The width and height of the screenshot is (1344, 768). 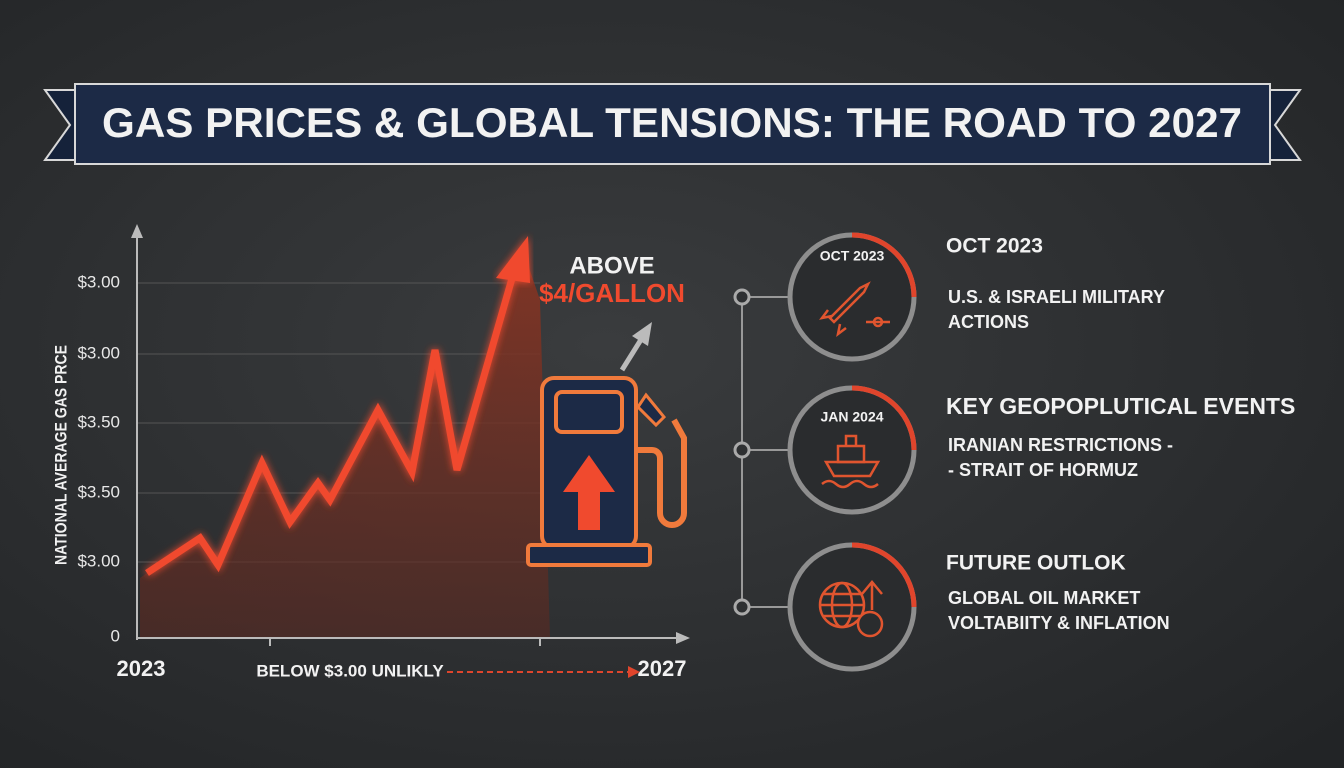 I want to click on event-heading: KEY GEOPOPLUTICAL EVENTS, so click(x=1120, y=406).